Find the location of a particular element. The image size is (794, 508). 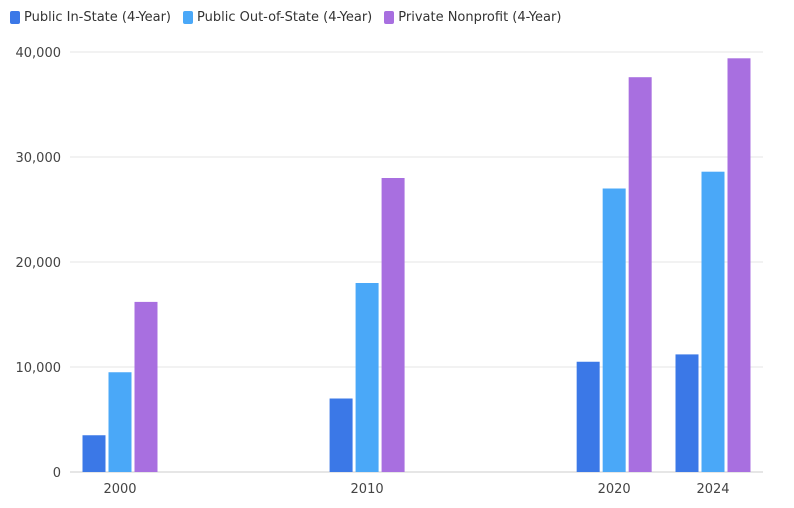

x-tick-label: 2000 is located at coordinates (119, 489).